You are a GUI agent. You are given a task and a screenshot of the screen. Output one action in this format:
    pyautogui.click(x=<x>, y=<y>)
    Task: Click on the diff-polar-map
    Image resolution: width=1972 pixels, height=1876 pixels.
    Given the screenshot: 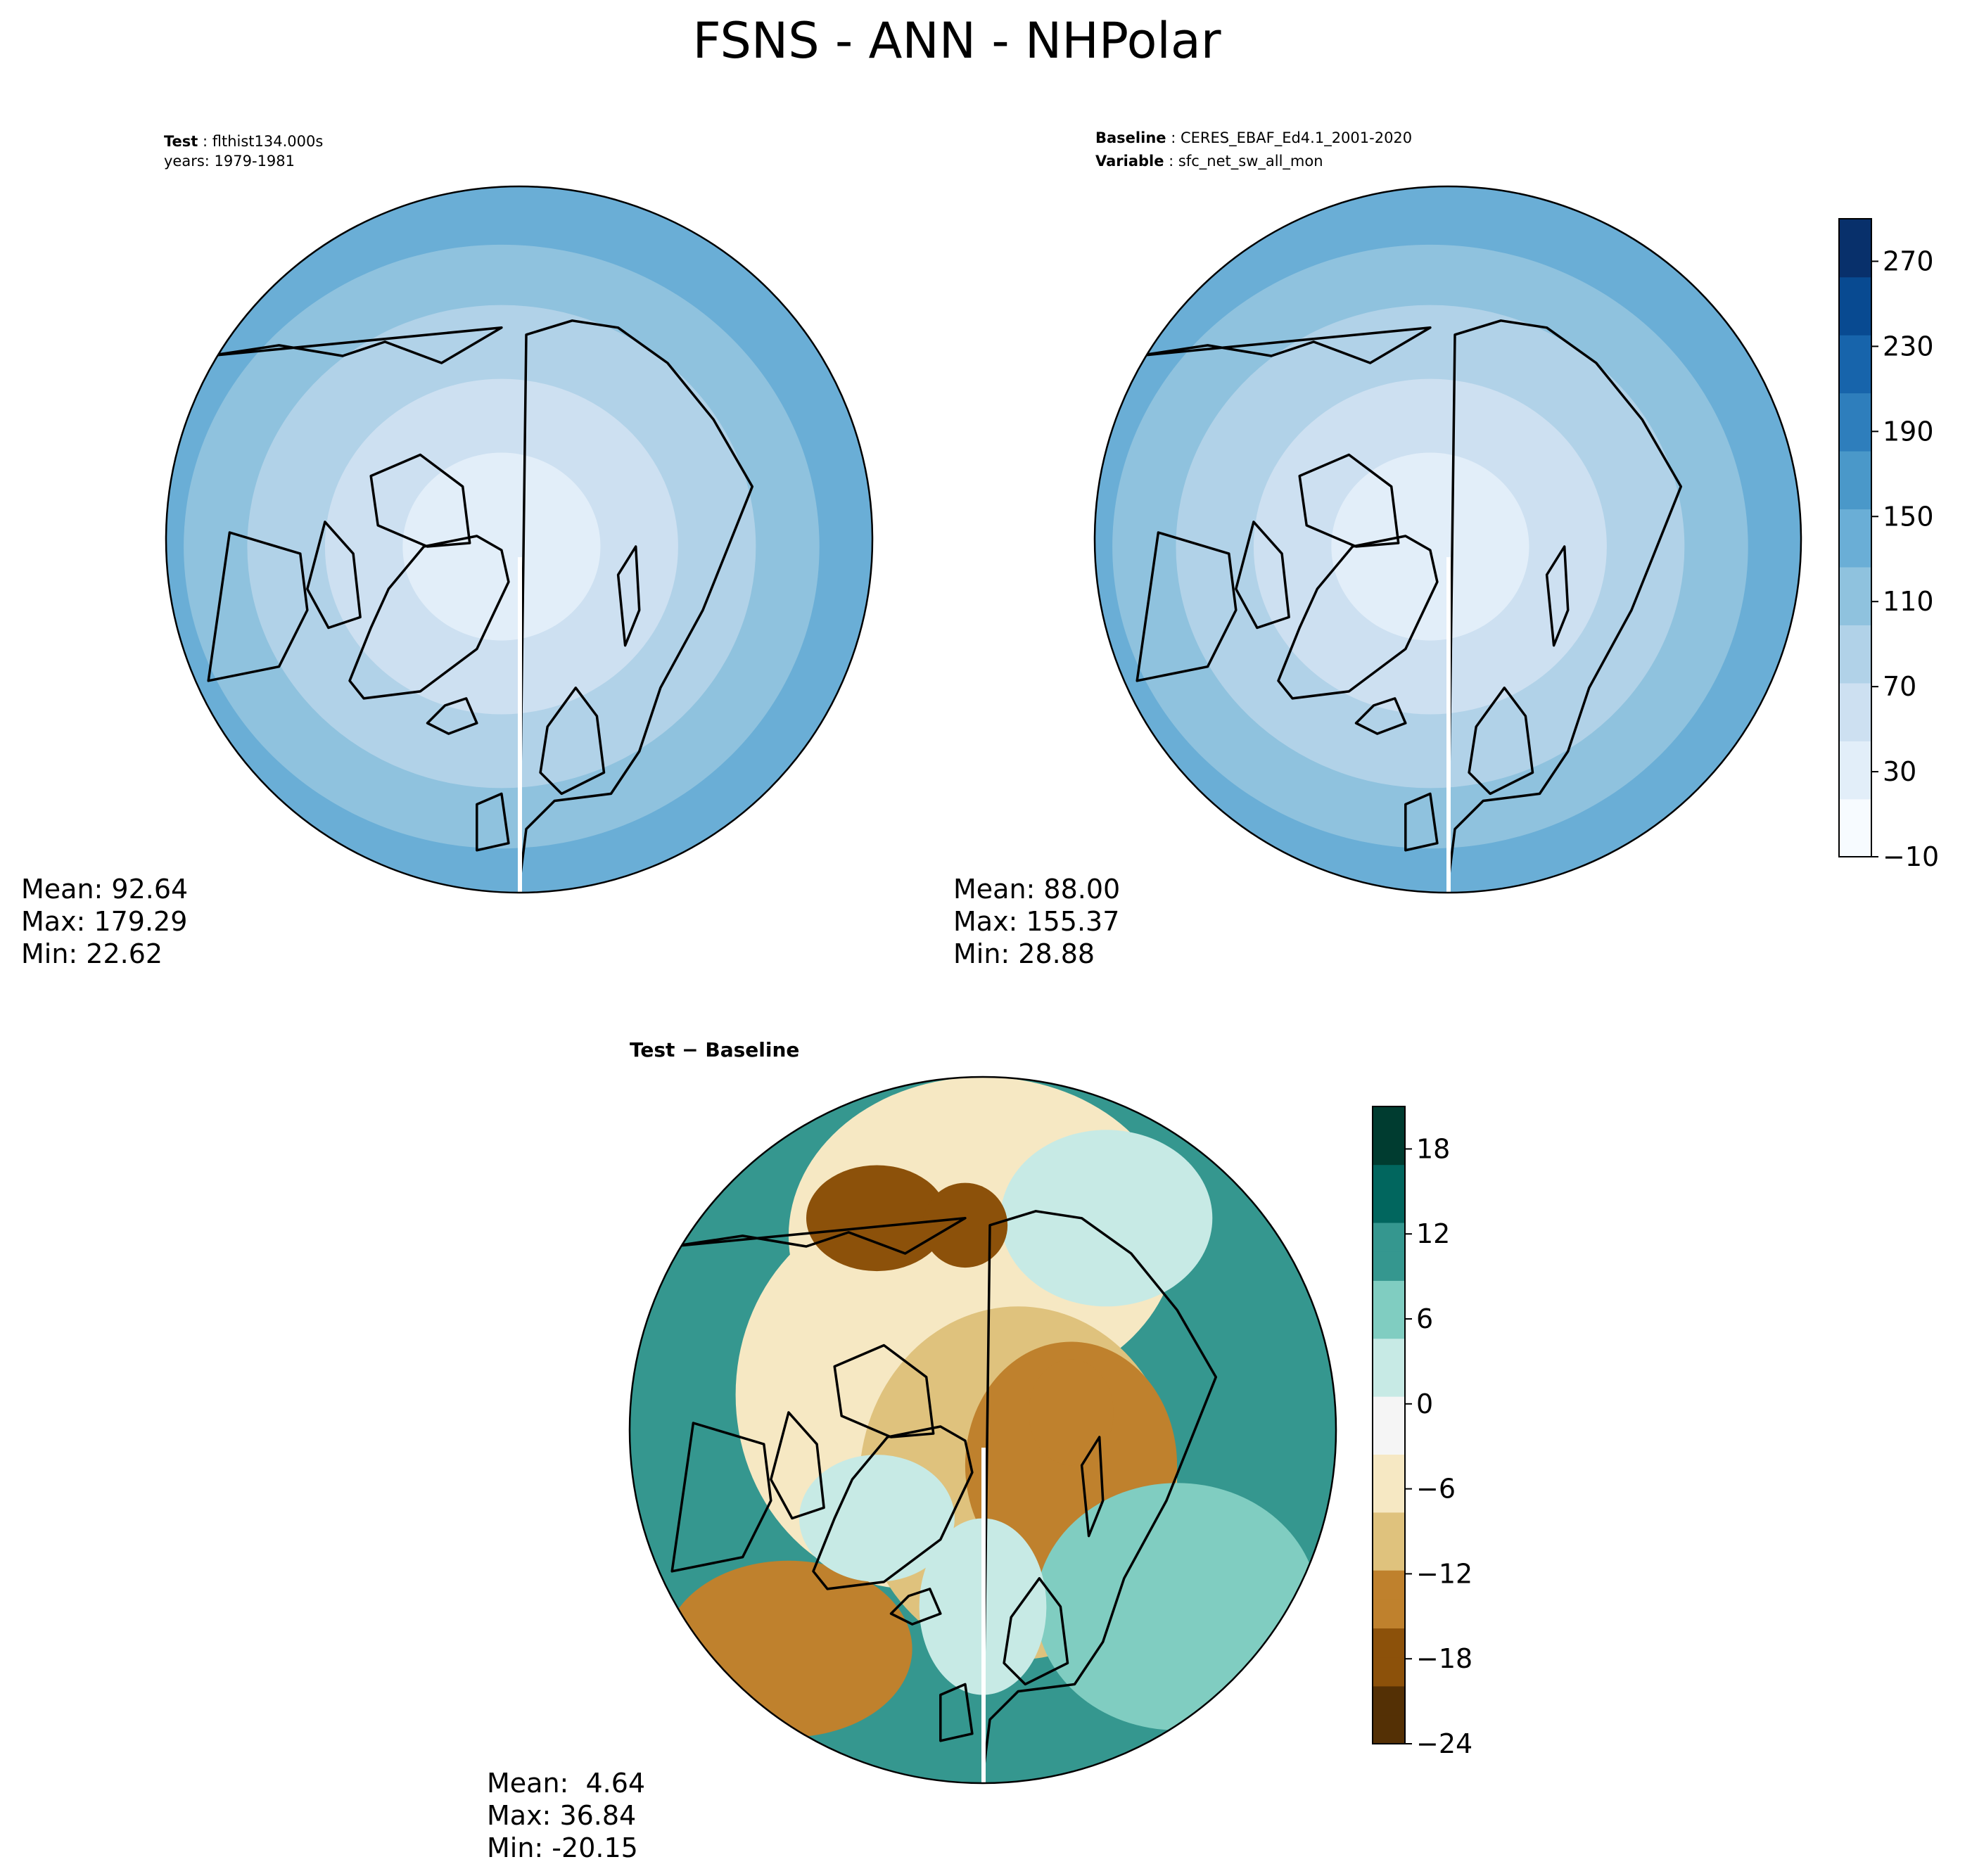 What is the action you would take?
    pyautogui.click(x=983, y=1430)
    